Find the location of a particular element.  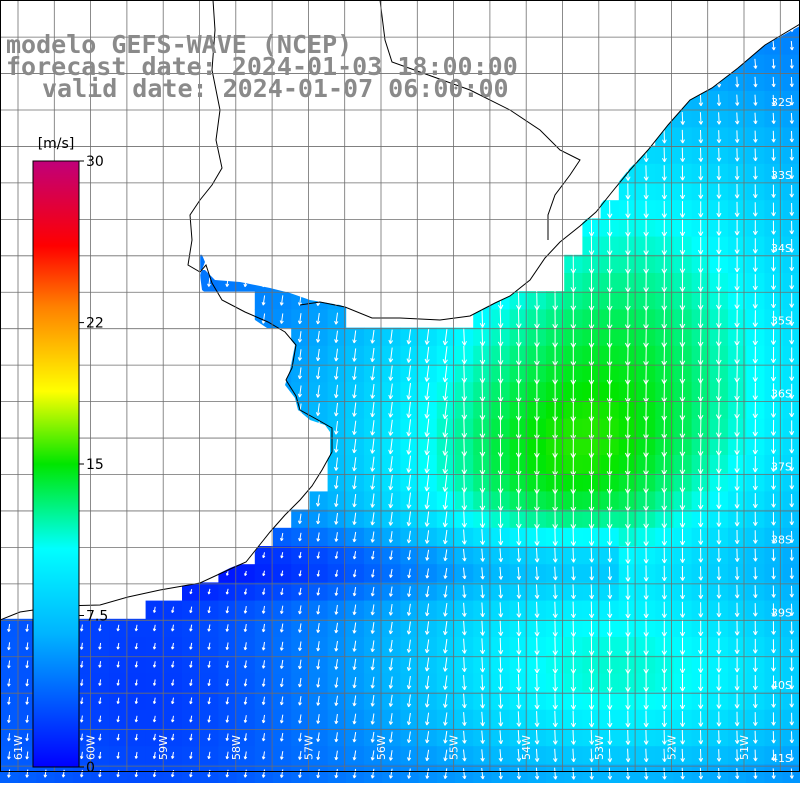

lon-label: 59W is located at coordinates (163, 747).